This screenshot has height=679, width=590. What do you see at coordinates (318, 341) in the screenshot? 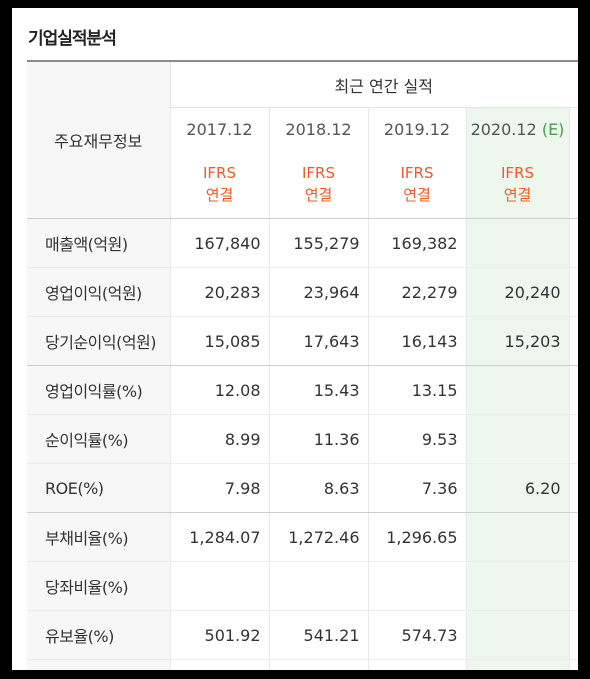
I see `cell-value: 17,643` at bounding box center [318, 341].